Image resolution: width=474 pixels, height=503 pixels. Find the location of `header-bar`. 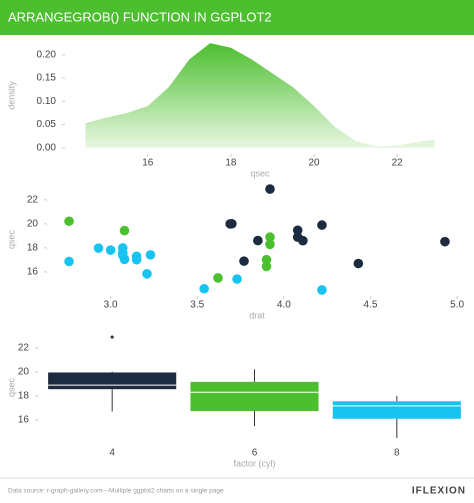

header-bar is located at coordinates (237, 17).